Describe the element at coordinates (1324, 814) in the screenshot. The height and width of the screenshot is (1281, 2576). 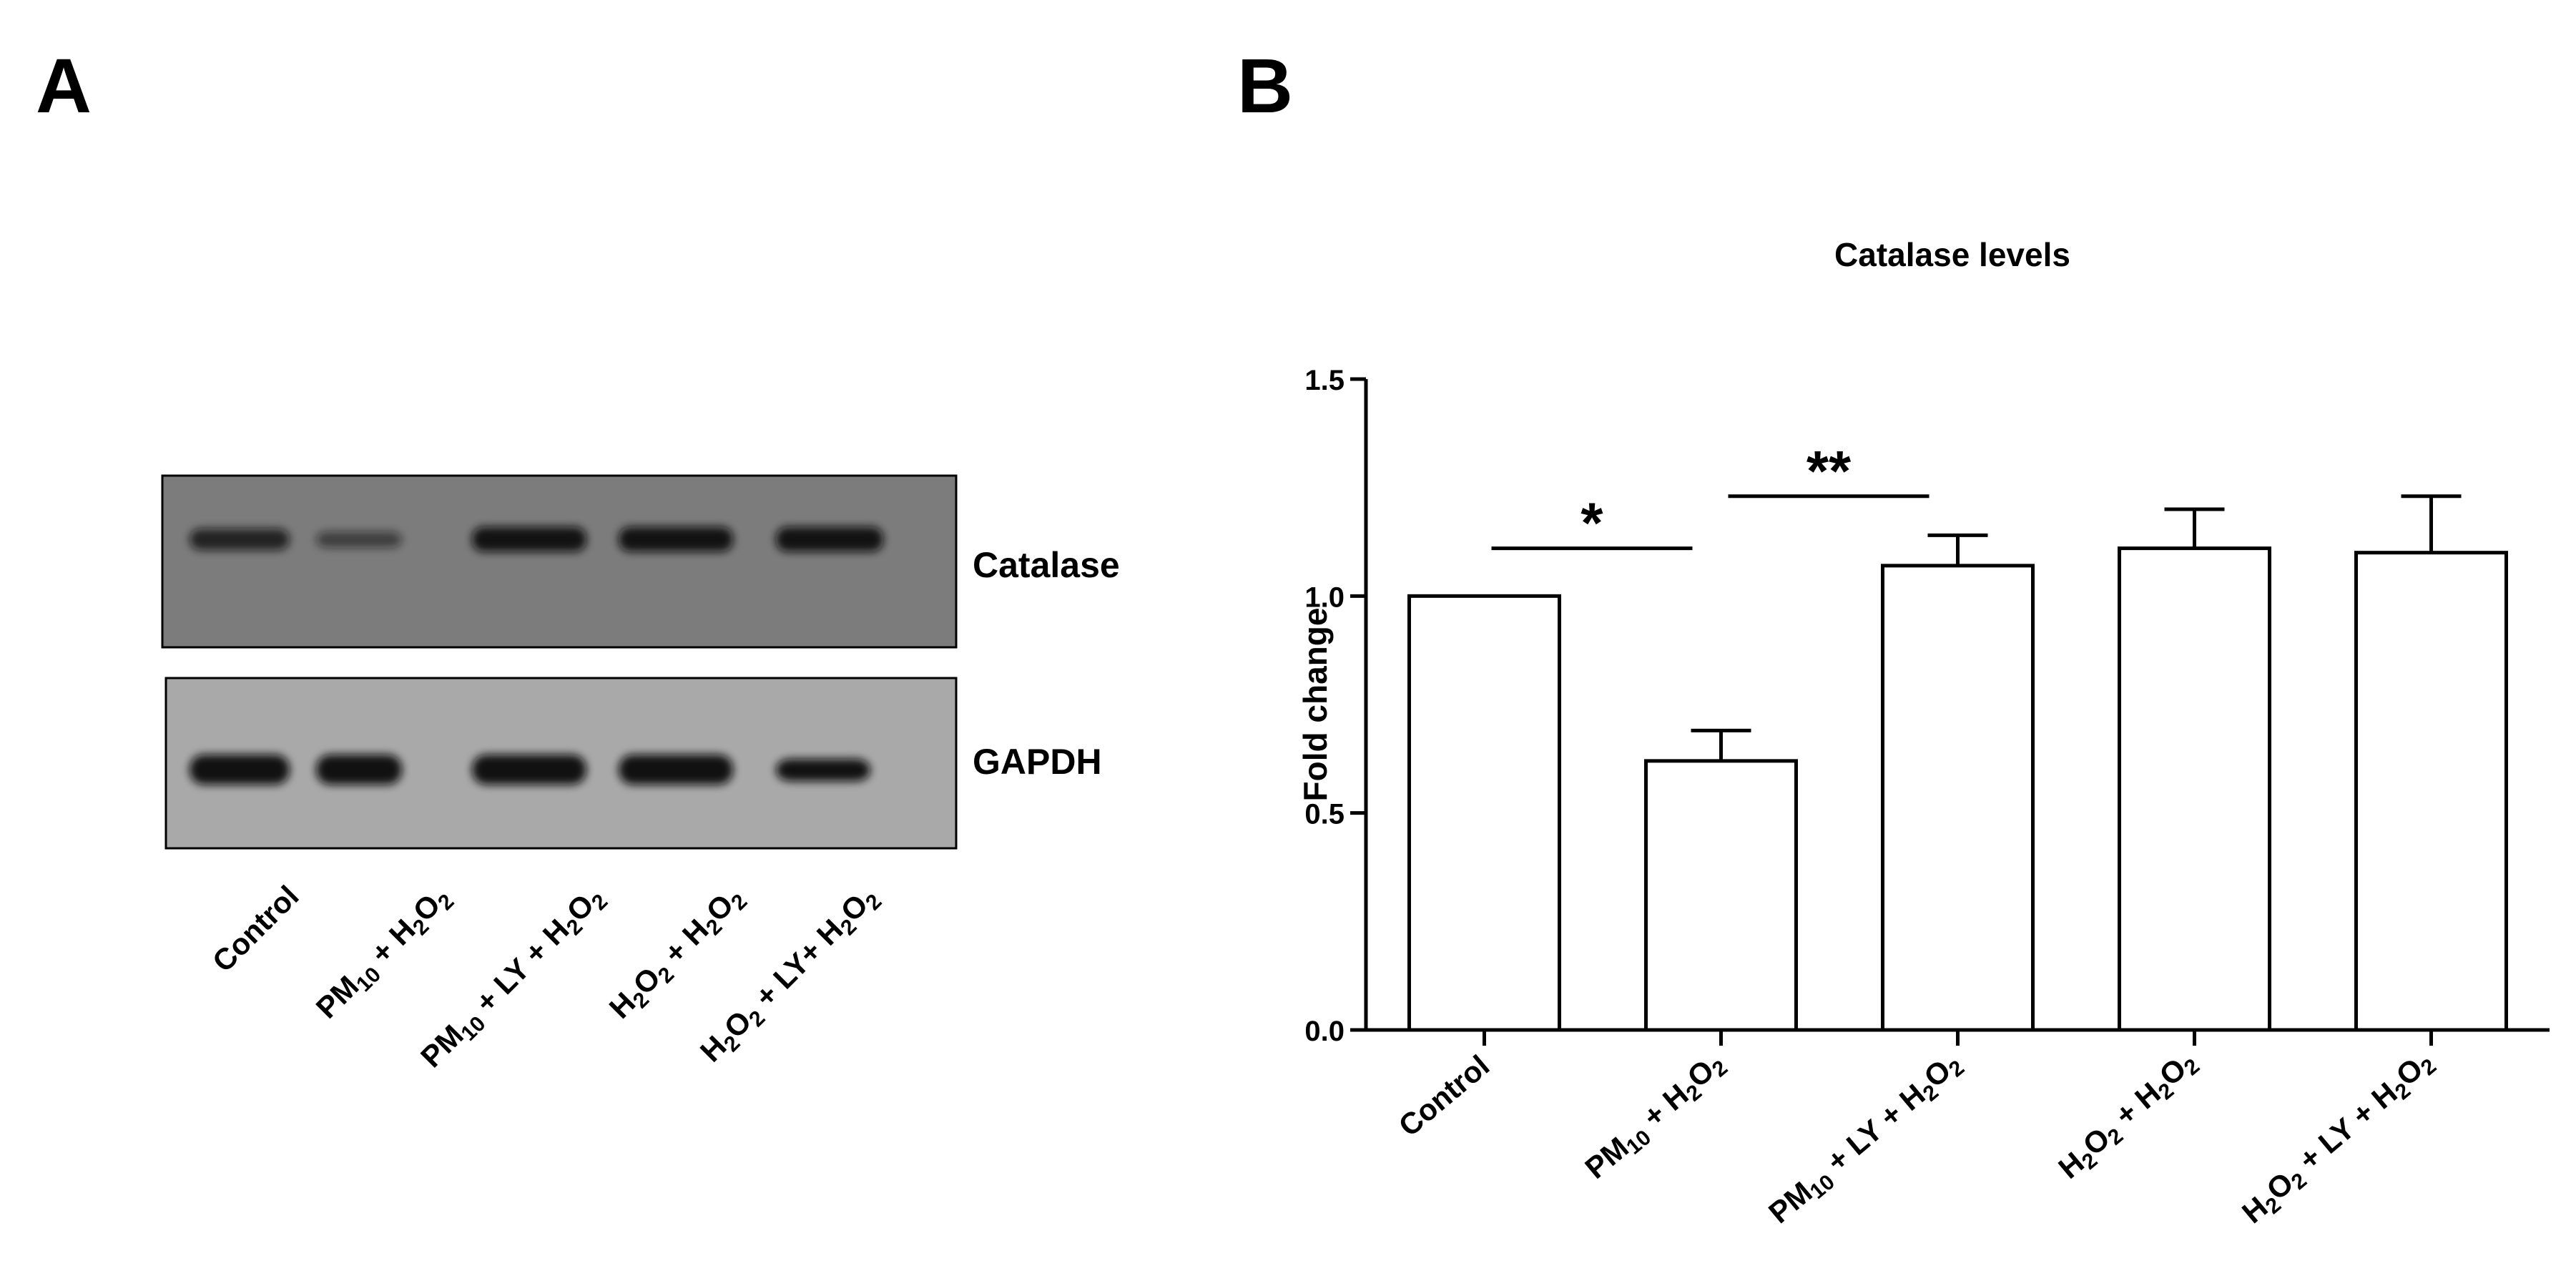
I see `y-tick-label: 0.5` at that location.